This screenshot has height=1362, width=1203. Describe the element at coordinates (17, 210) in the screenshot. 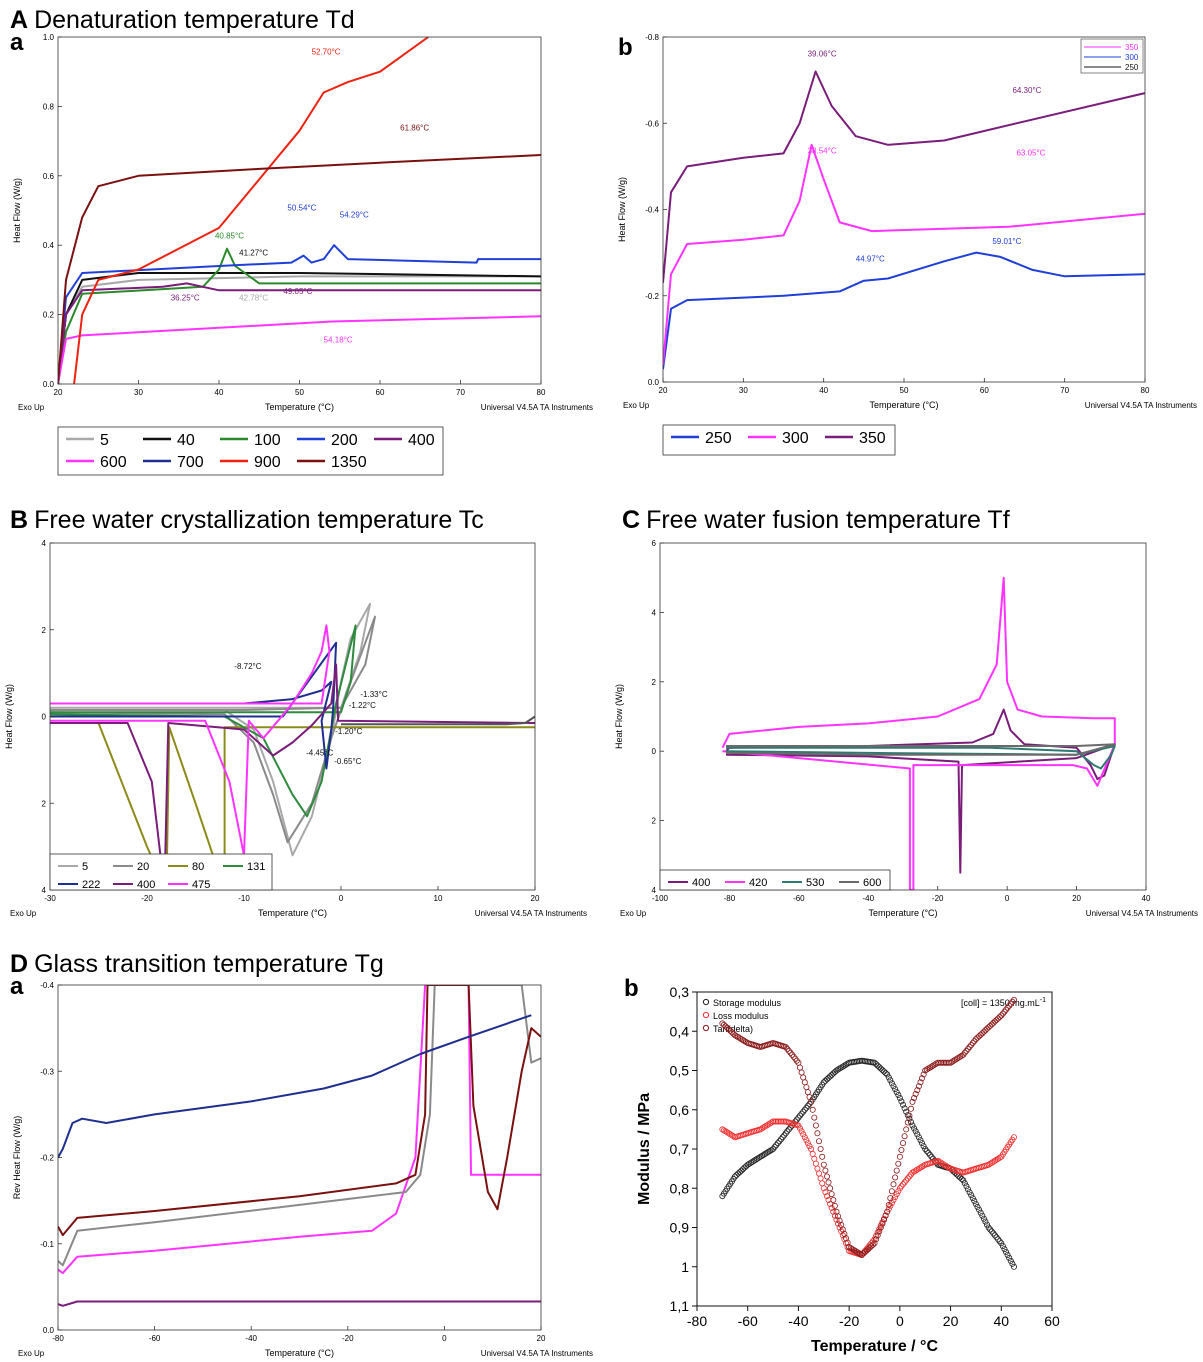

I see `y-axis-label: Heat Flow (W/g)` at that location.